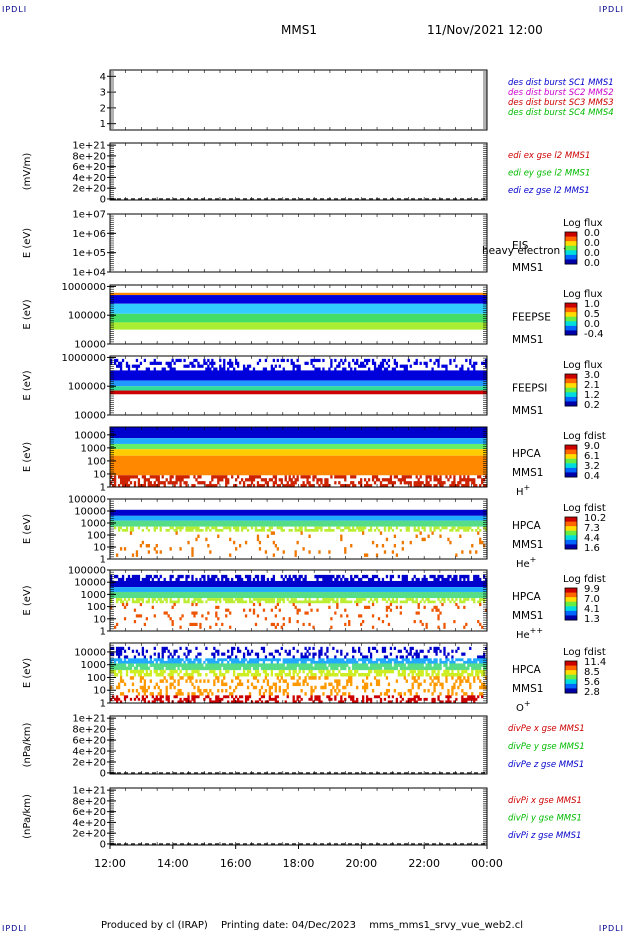 The height and width of the screenshot is (934, 630). Describe the element at coordinates (89, 801) in the screenshot. I see `y-tick-label: 8e+20` at that location.